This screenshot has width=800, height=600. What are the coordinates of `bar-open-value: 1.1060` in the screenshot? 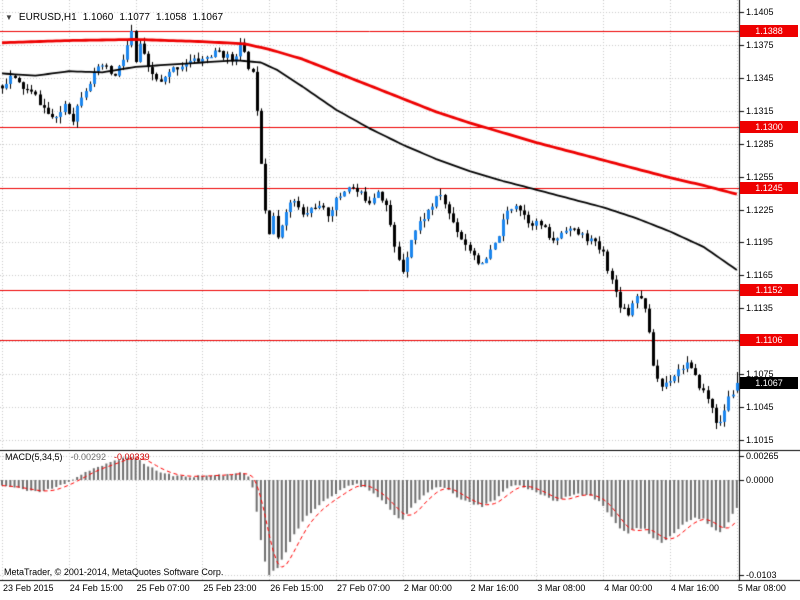 It's located at (98, 17).